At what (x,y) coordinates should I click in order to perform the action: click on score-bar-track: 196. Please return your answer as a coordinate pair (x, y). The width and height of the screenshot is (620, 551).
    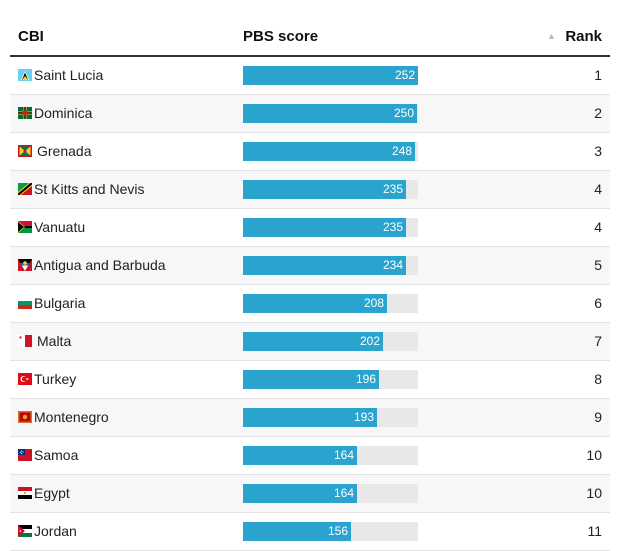
    Looking at the image, I should click on (330, 379).